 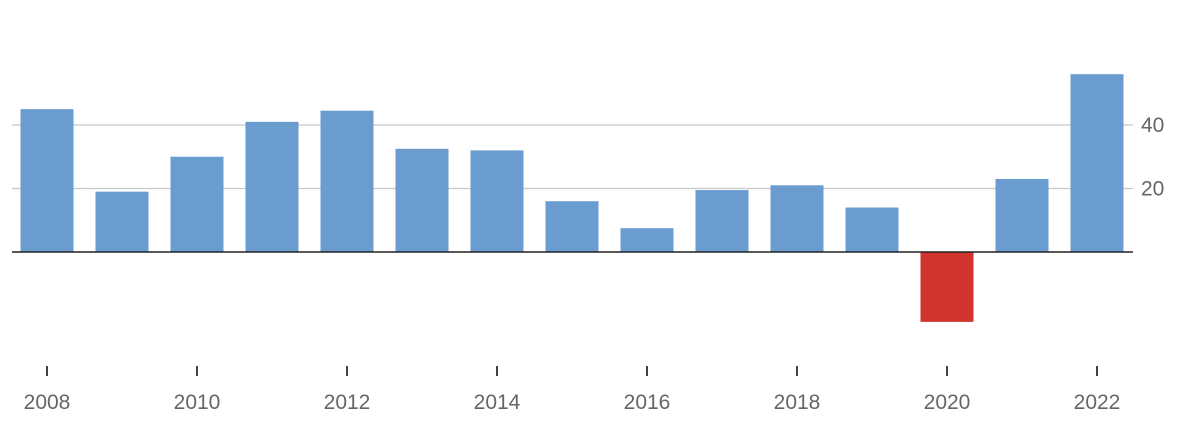 I want to click on bar-2017, so click(x=722, y=221).